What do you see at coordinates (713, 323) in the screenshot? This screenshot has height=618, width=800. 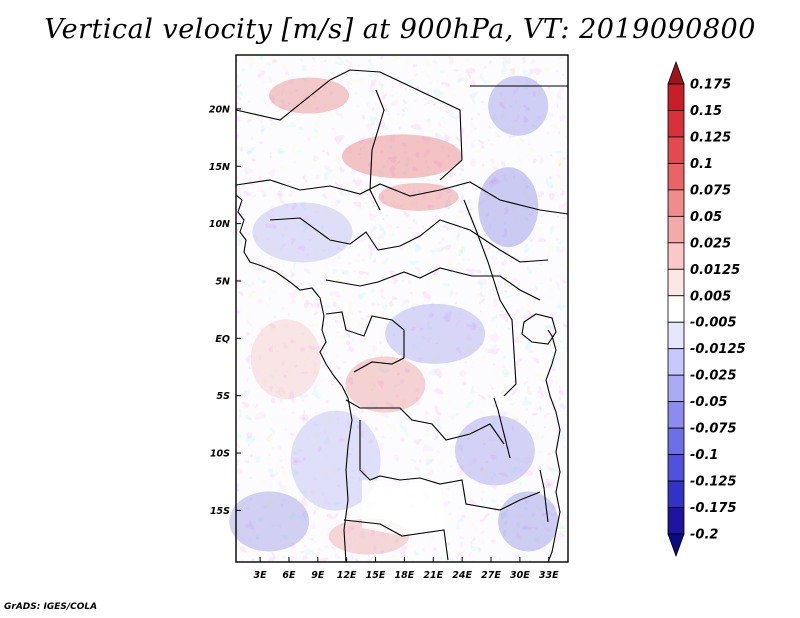 I see `colorbar-label: -0.005` at bounding box center [713, 323].